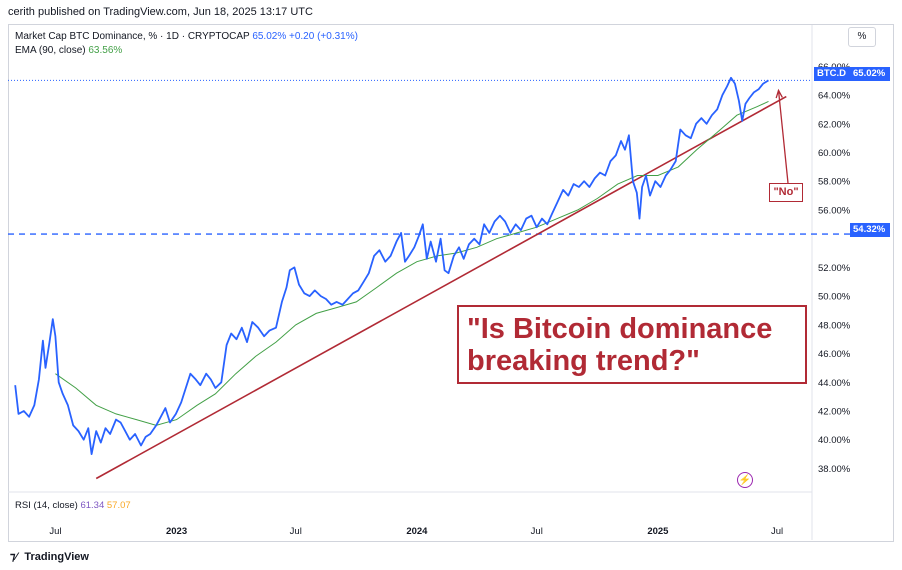  Describe the element at coordinates (779, 93) in the screenshot. I see `no-arrow-head` at that location.